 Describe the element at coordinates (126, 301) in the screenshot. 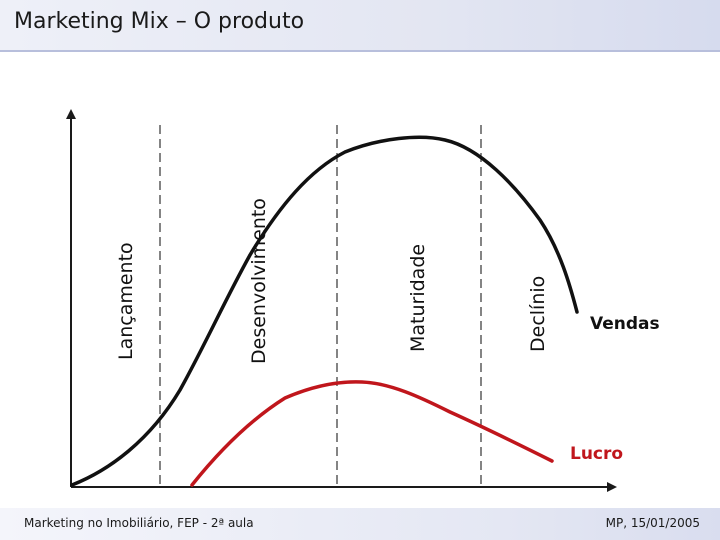

I see `stage-label-launch: Lançamento` at that location.